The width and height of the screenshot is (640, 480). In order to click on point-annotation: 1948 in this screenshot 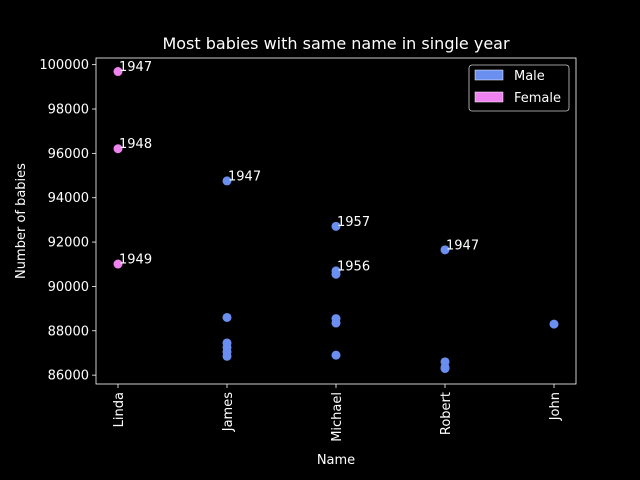, I will do `click(135, 144)`.